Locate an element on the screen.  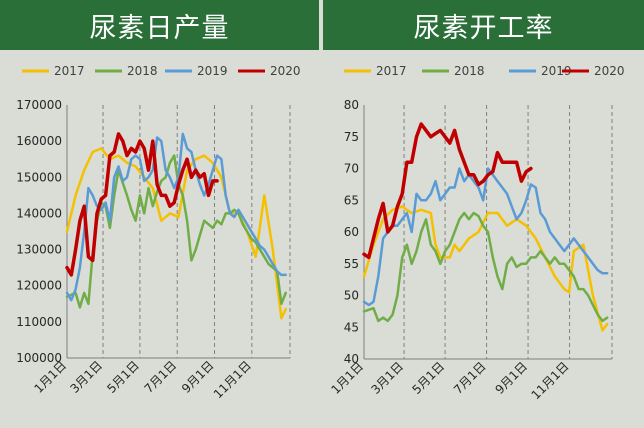
y-tick-label: 70 is located at coordinates (351, 169).